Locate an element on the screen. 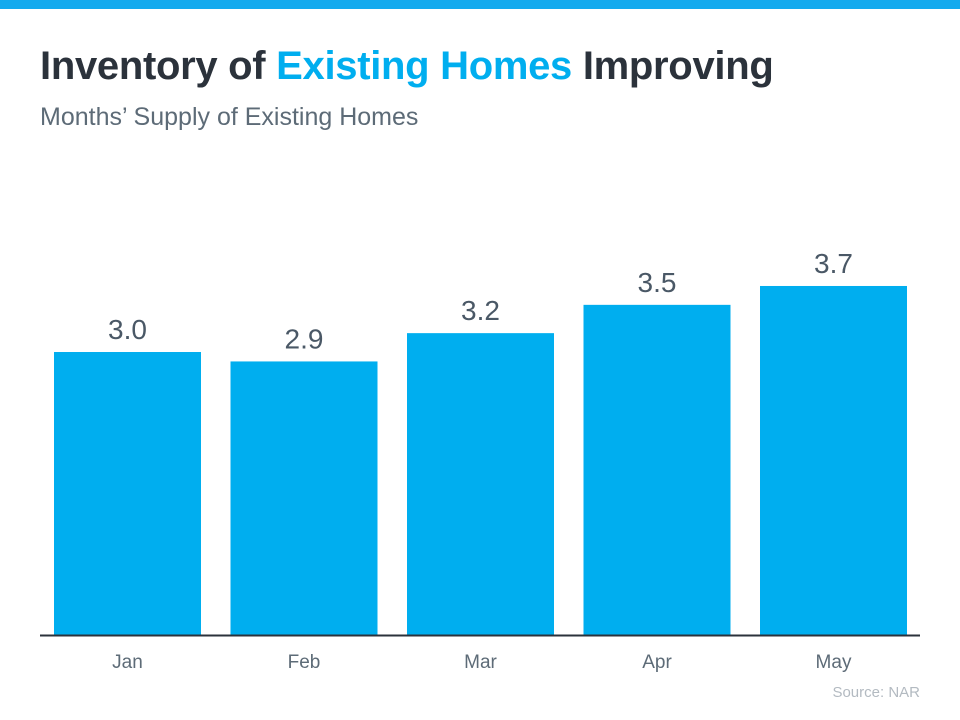 The image size is (960, 720). bar-apr is located at coordinates (657, 469).